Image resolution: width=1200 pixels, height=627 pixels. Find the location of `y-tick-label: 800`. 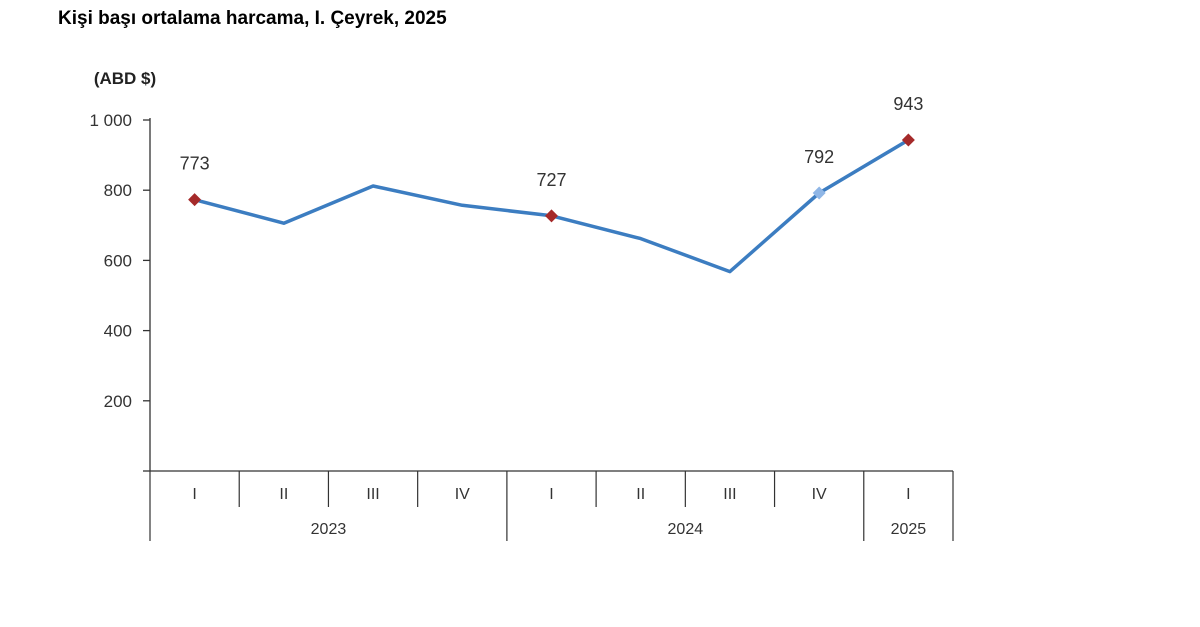

y-tick-label: 800 is located at coordinates (118, 190).